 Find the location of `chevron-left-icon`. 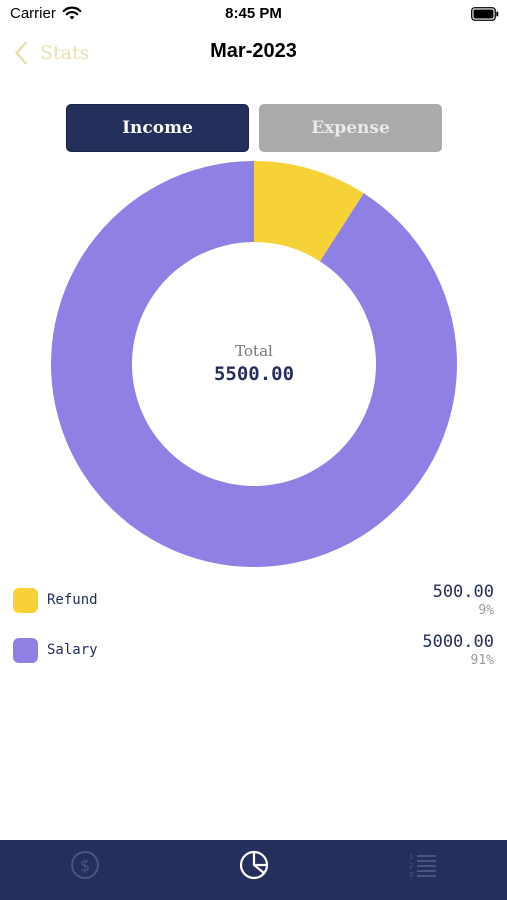

chevron-left-icon is located at coordinates (21, 53).